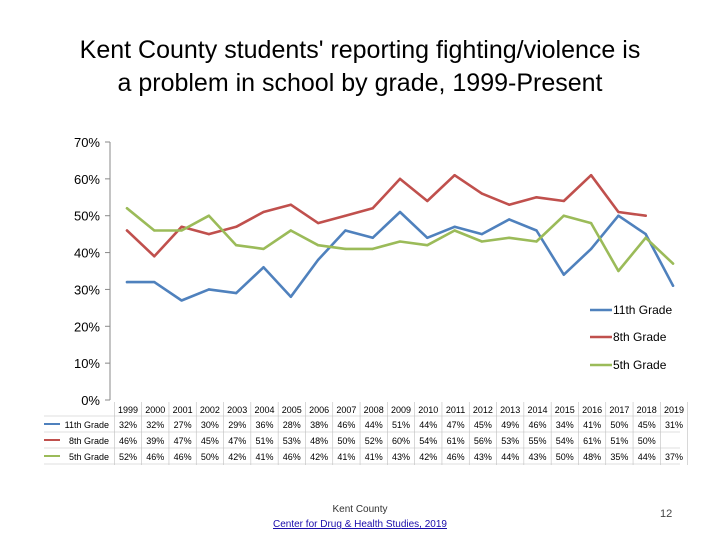 This screenshot has height=540, width=720. Describe the element at coordinates (155, 410) in the screenshot. I see `table-header-year: 2000` at that location.